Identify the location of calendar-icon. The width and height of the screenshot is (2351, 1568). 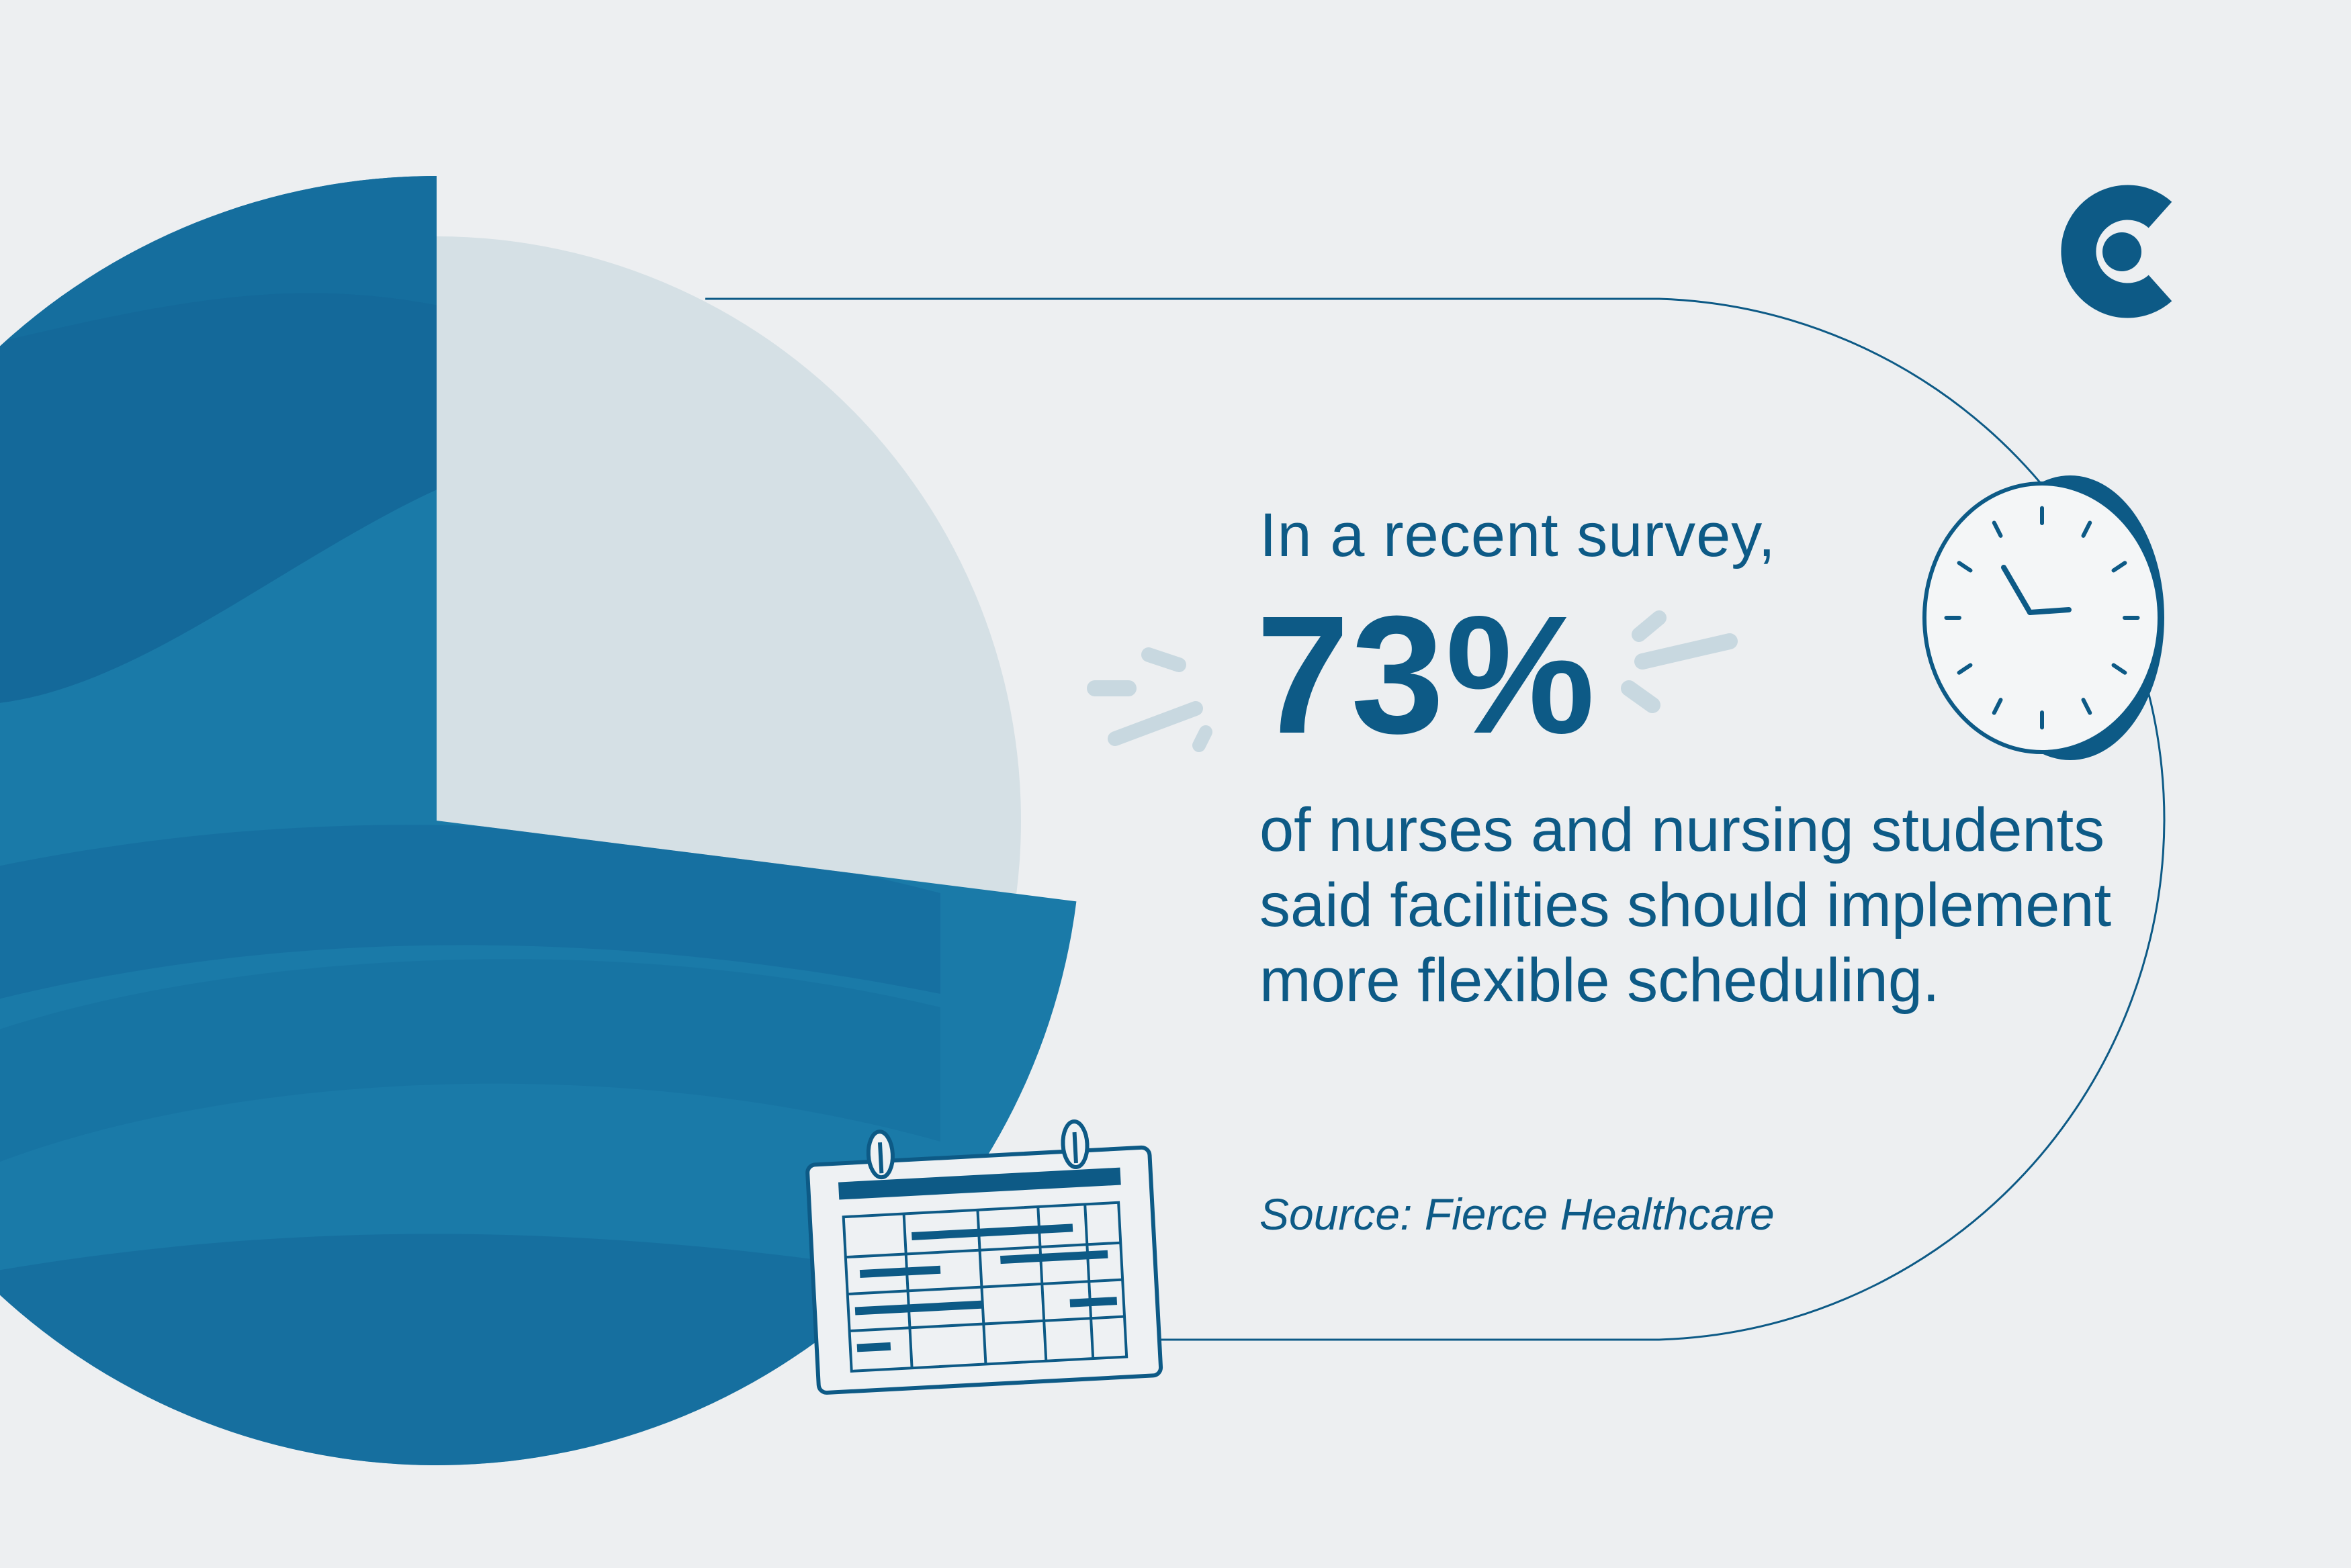
(984, 1257).